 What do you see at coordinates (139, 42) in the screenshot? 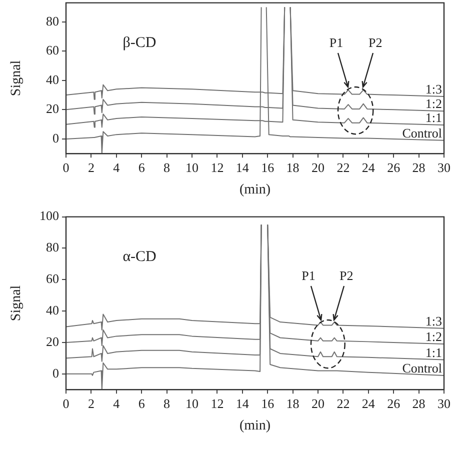
I see `text: β-CD` at bounding box center [139, 42].